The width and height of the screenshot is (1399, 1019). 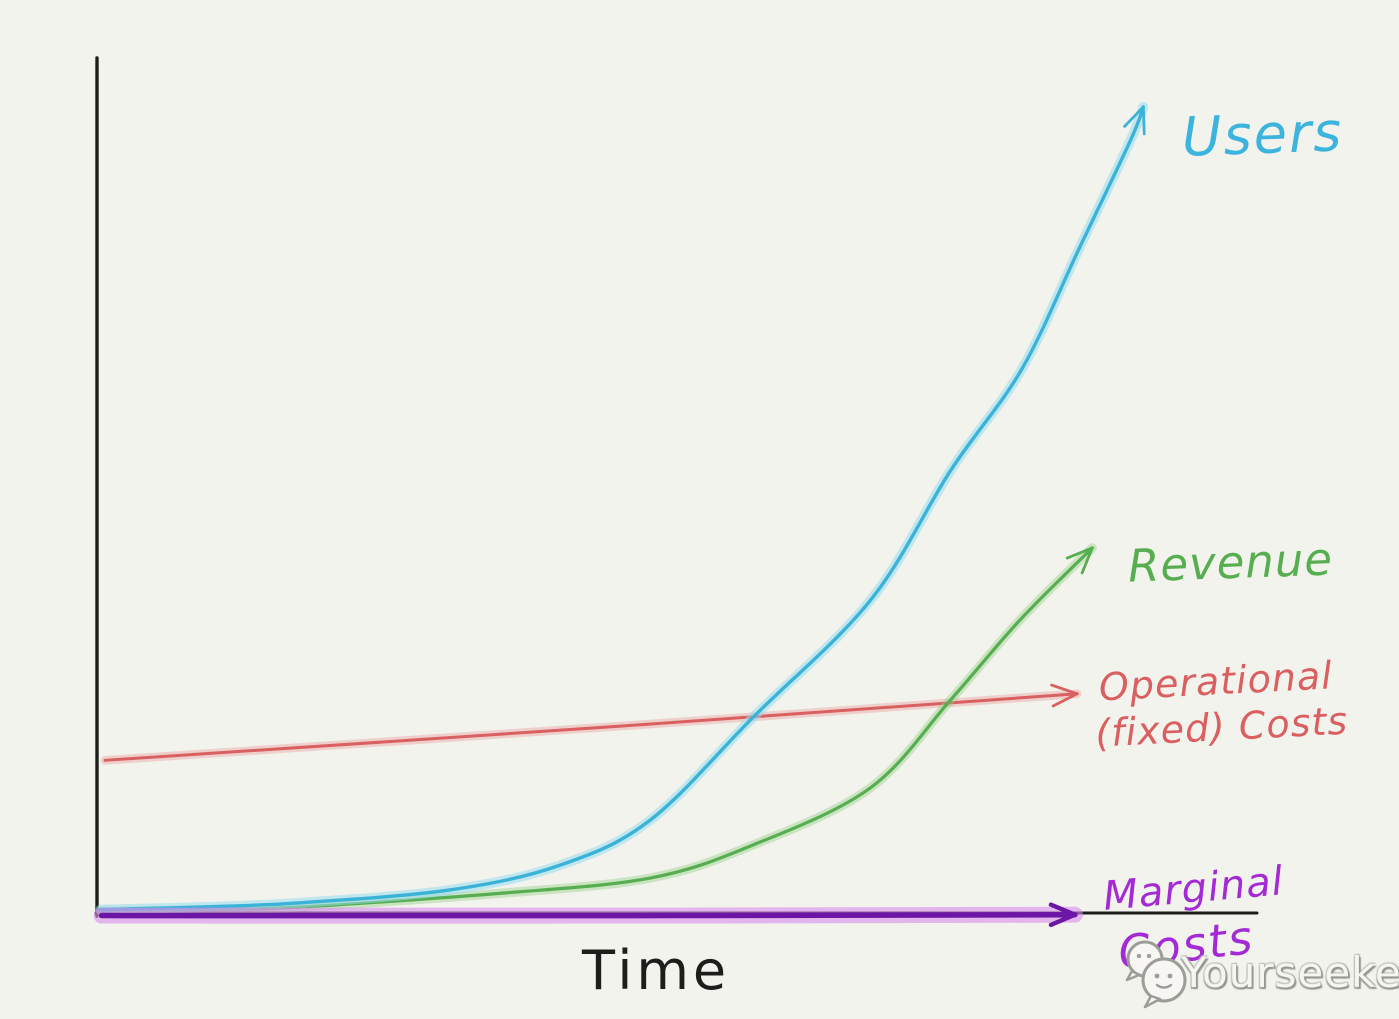 What do you see at coordinates (1079, 560) in the screenshot?
I see `arrowhead-revenue` at bounding box center [1079, 560].